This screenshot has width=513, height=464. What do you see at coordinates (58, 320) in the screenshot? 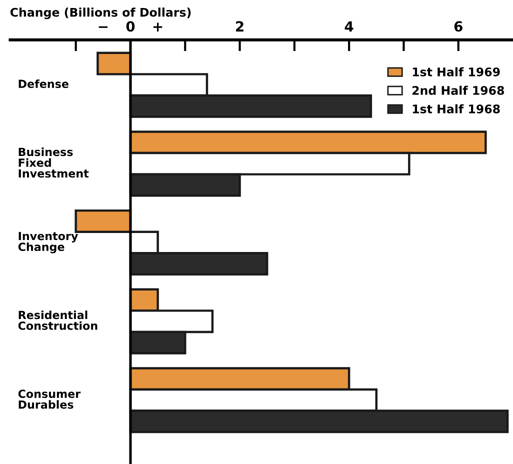
I see `y-tick-label: Residential Construction` at bounding box center [58, 320].